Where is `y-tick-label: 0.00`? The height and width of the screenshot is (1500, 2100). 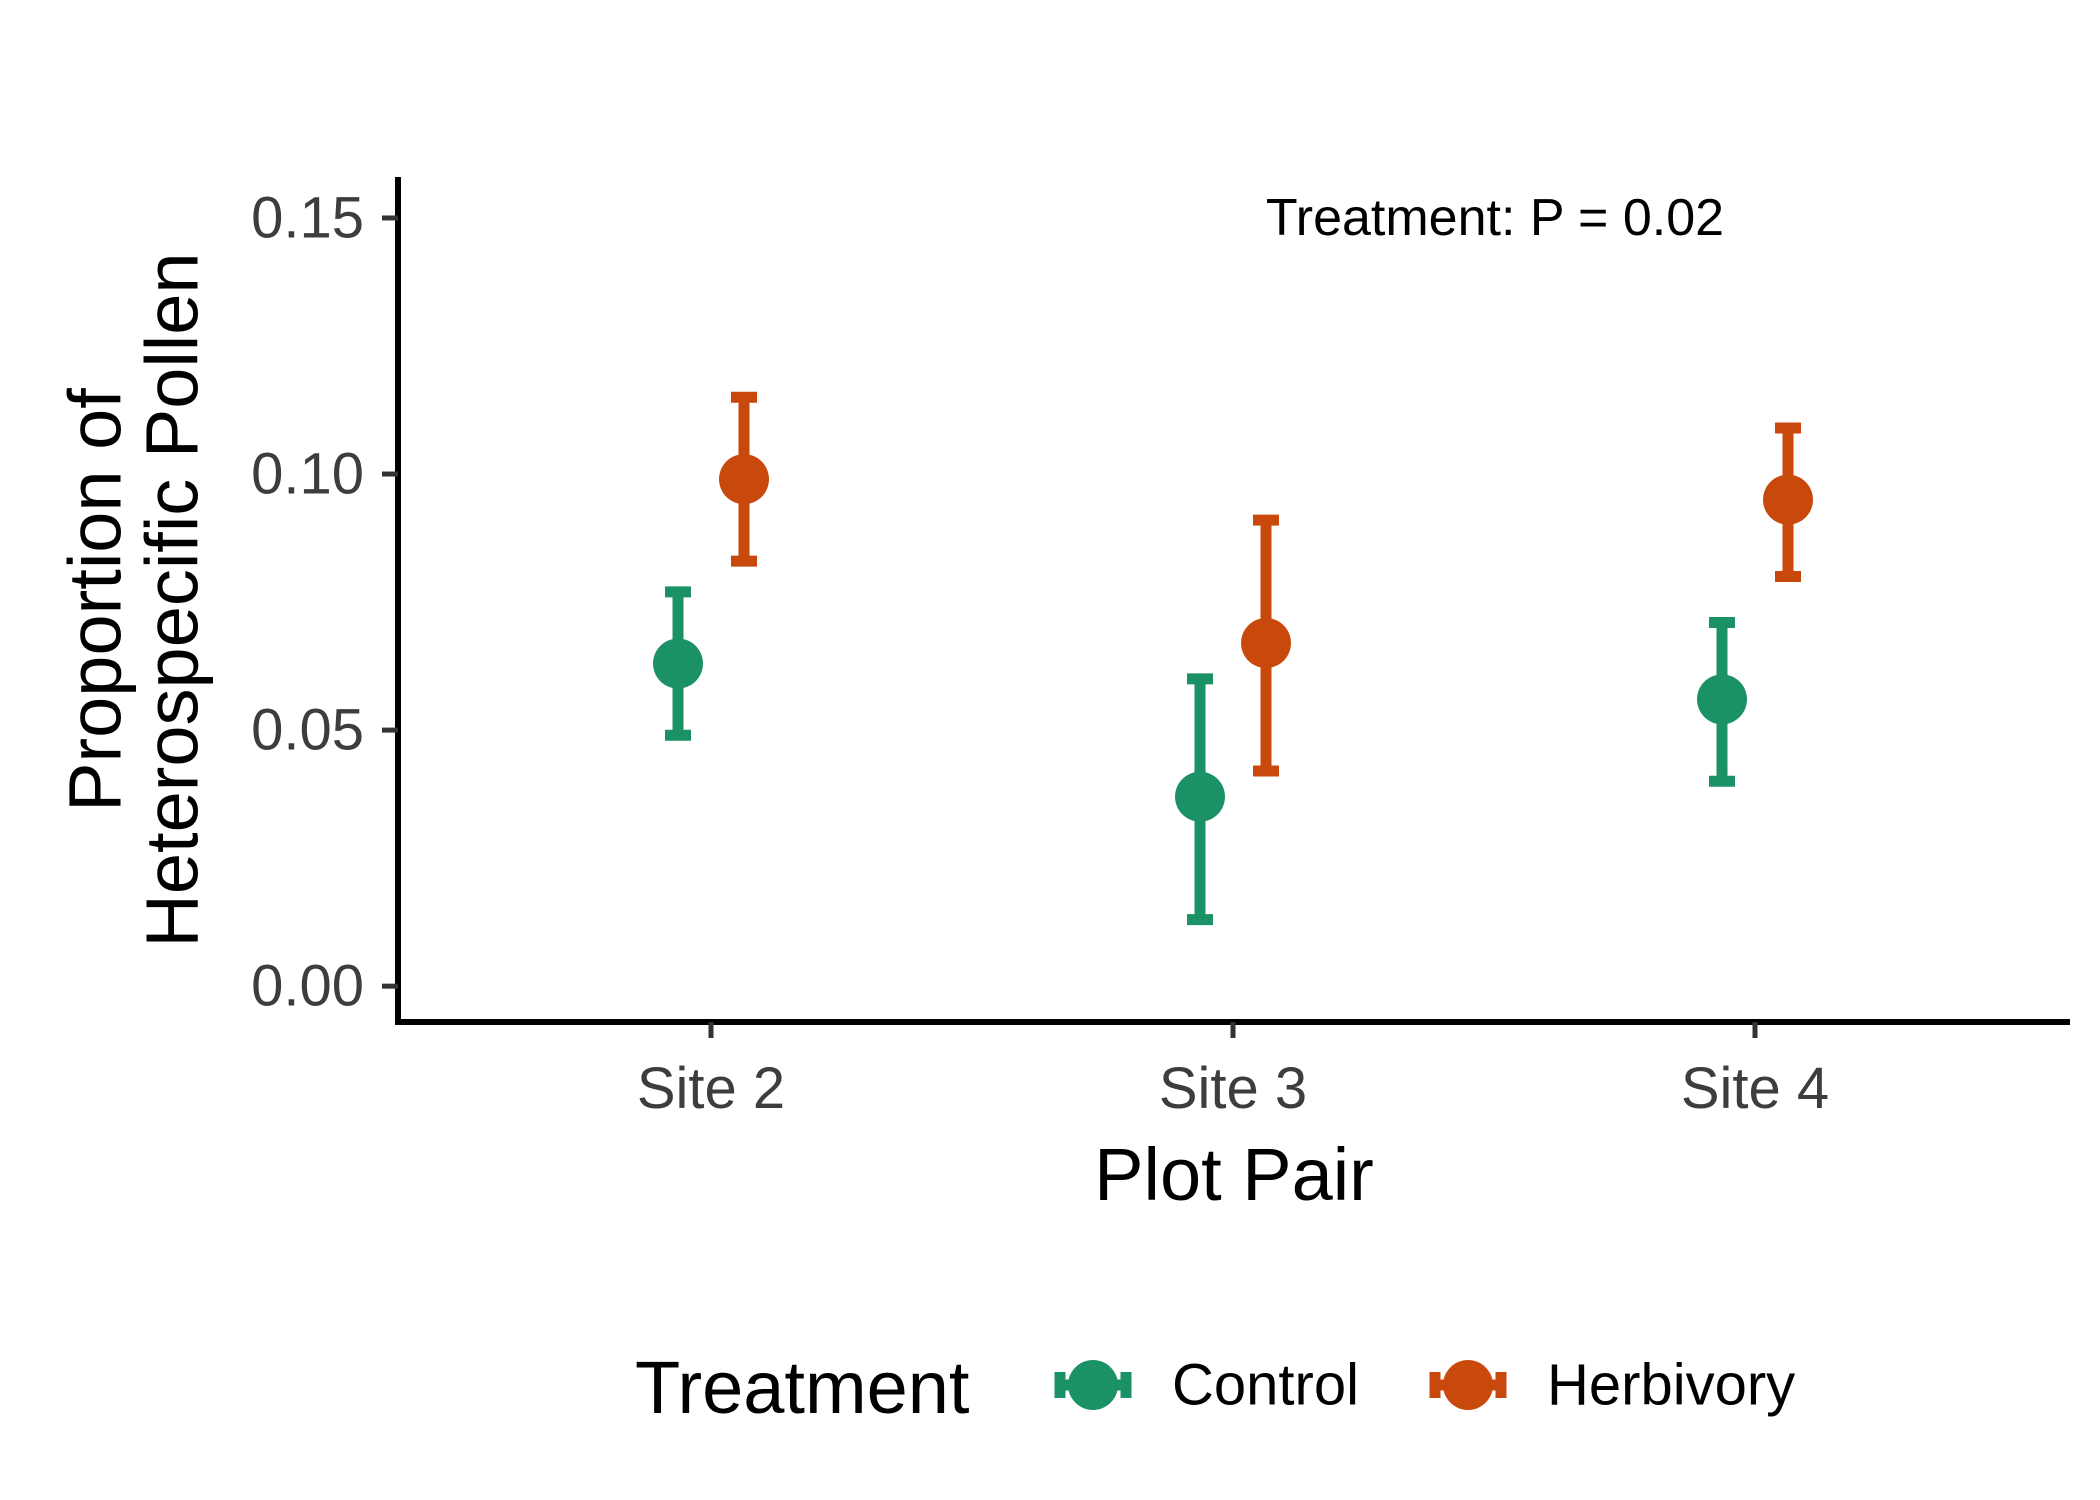 y-tick-label: 0.00 is located at coordinates (307, 986).